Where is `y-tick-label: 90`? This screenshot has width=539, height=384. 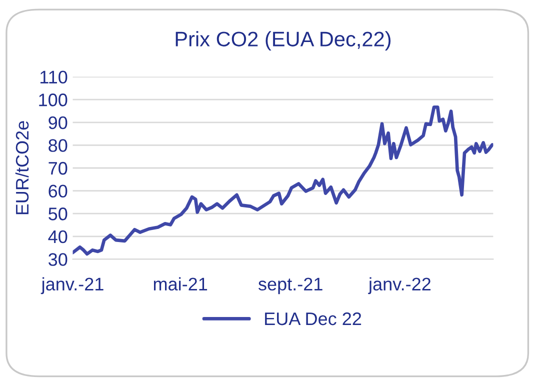 y-tick-label: 90 is located at coordinates (58, 123).